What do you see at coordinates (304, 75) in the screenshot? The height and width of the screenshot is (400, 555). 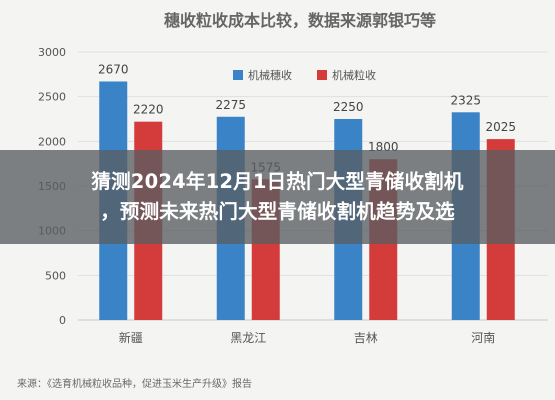 I see `legend: 机械穗收 机械粒收` at bounding box center [304, 75].